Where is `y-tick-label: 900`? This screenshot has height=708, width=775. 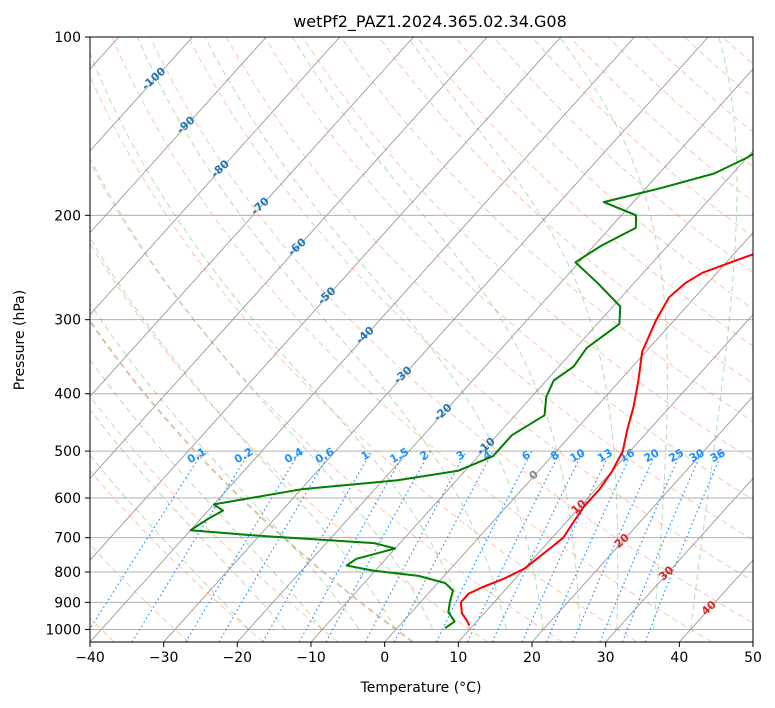 y-tick-label: 900 is located at coordinates (67, 603).